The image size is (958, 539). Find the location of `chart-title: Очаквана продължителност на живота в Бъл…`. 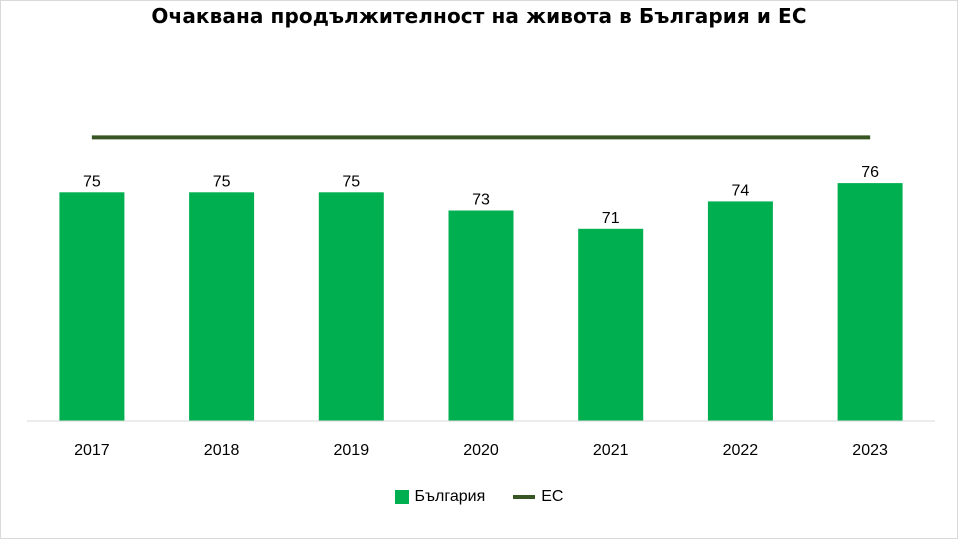

chart-title: Очаквана продължителност на живота в Бъл… is located at coordinates (479, 16).